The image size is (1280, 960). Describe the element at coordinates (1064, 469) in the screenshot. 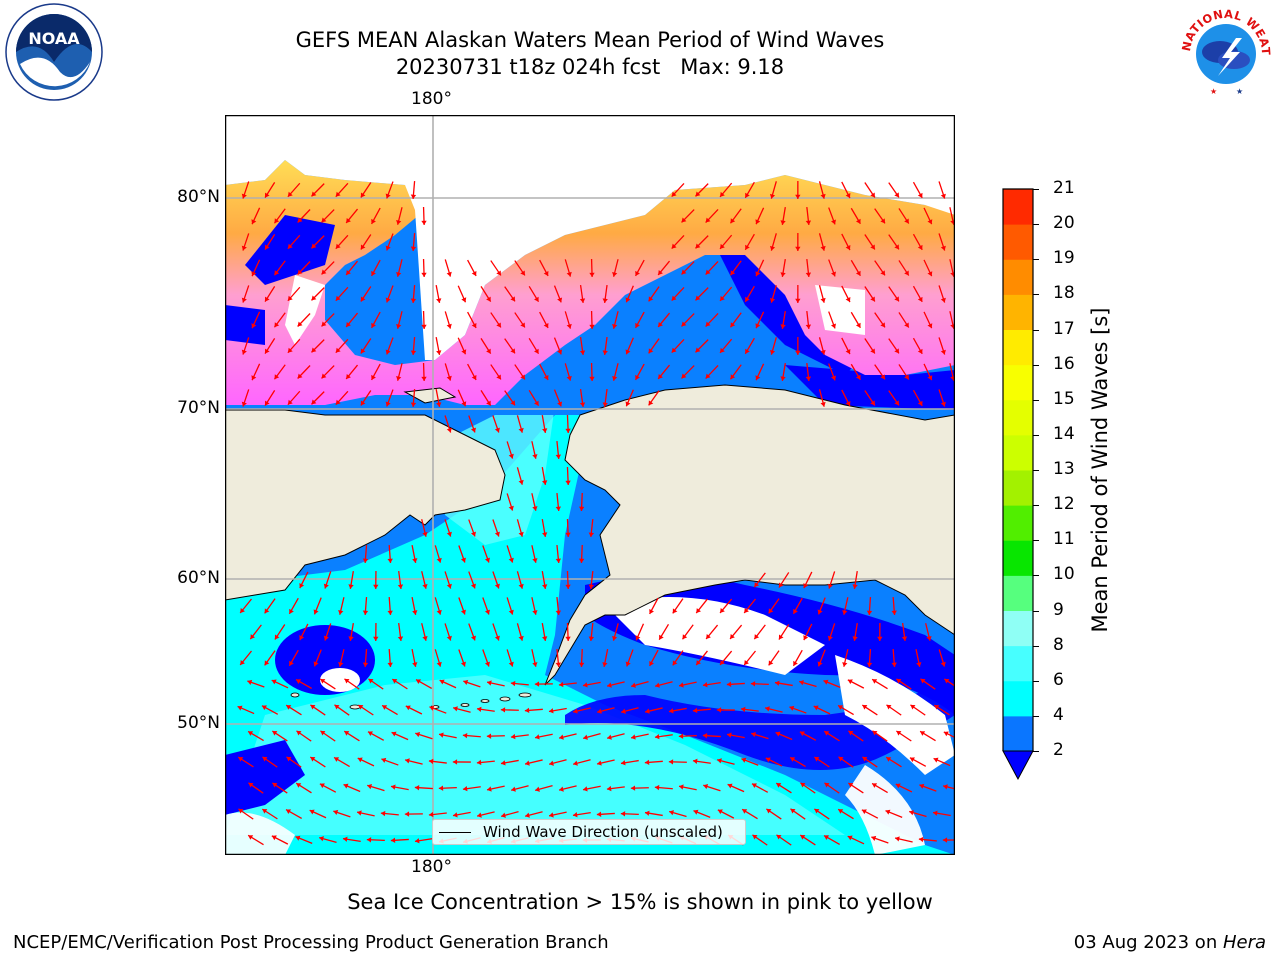

I see `colorbar-tick-label: 13` at that location.